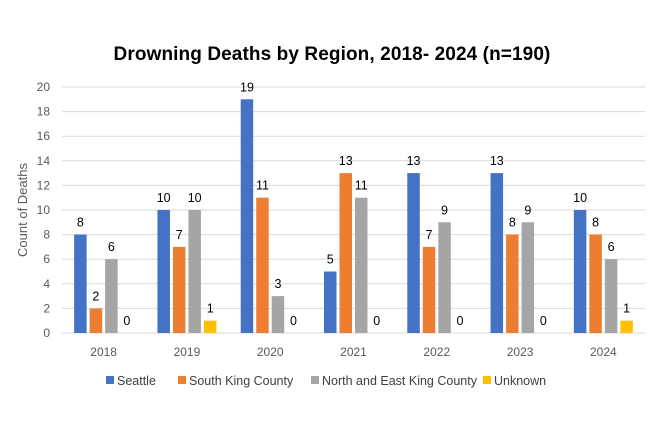 The height and width of the screenshot is (443, 664). Describe the element at coordinates (520, 352) in the screenshot. I see `x-tick-label: 2023` at that location.